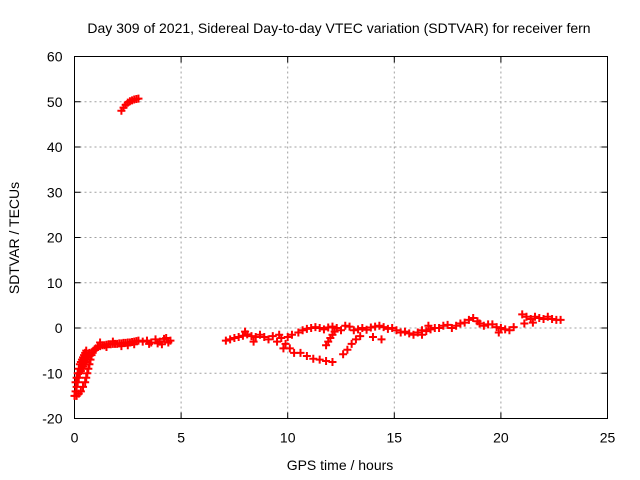  What do you see at coordinates (288, 438) in the screenshot?
I see `x-tick-label: 10` at bounding box center [288, 438].